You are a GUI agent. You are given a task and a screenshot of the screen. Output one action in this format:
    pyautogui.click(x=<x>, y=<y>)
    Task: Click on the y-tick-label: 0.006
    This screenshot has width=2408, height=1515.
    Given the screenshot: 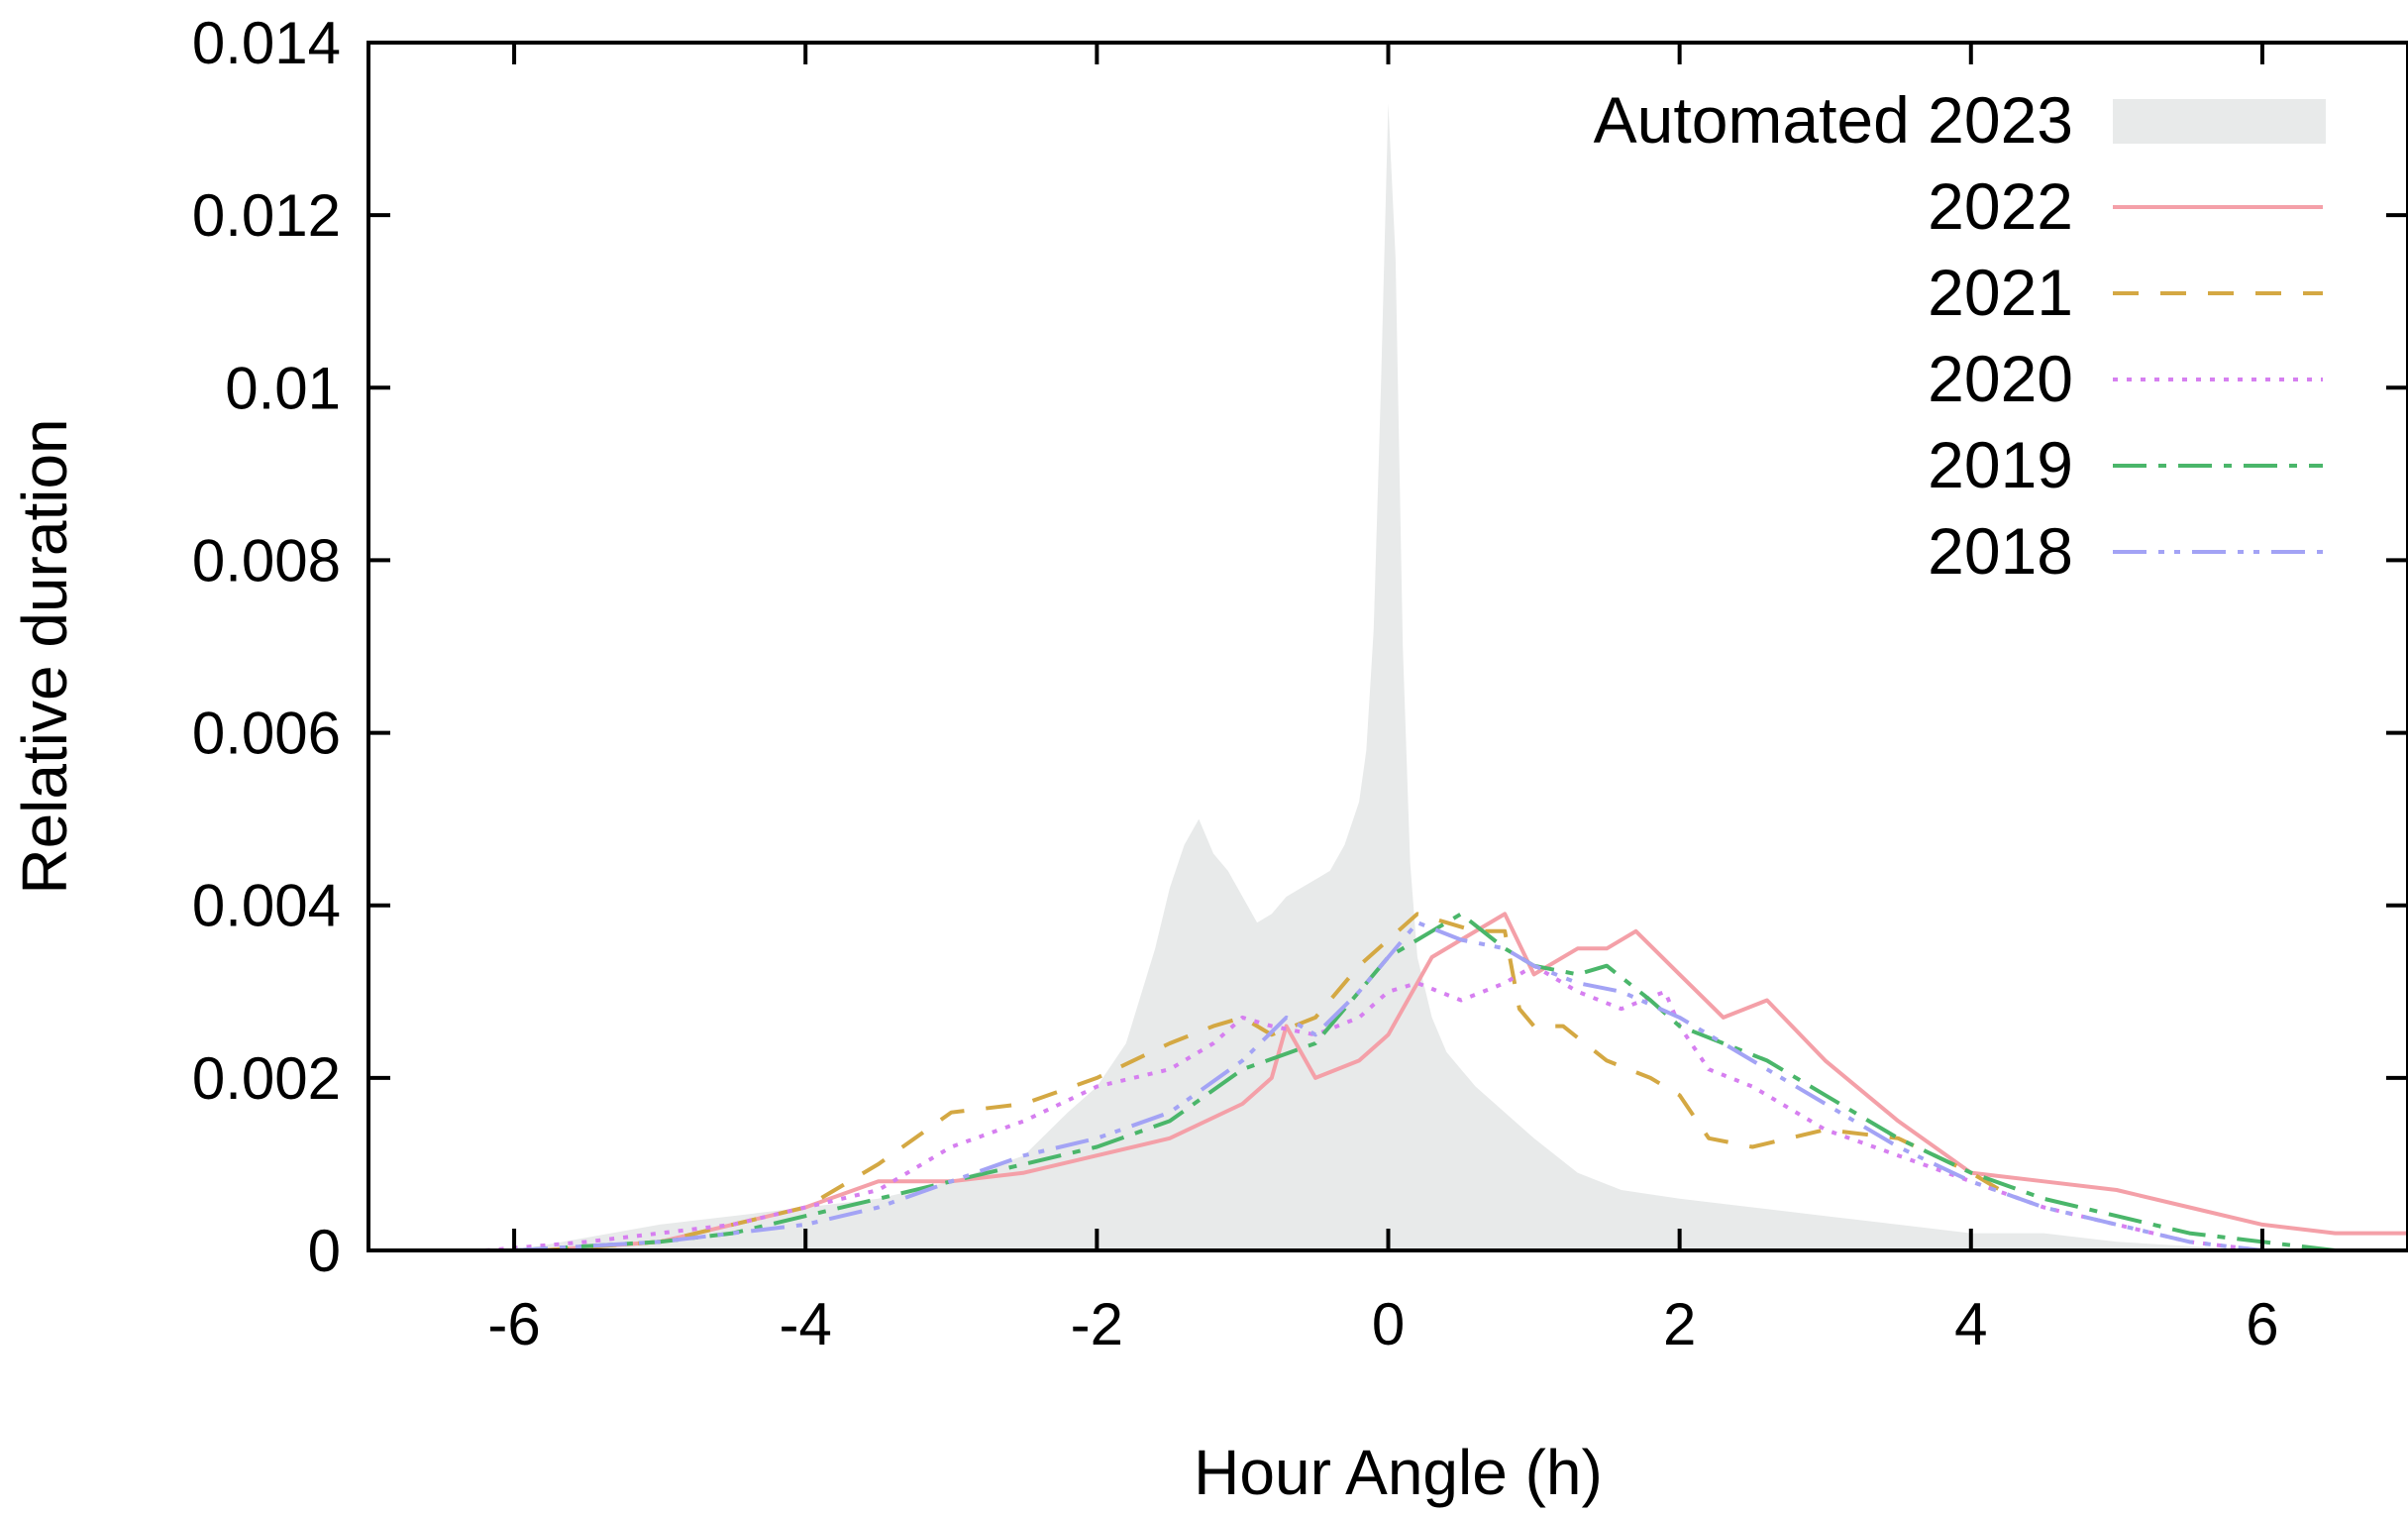 What is the action you would take?
    pyautogui.click(x=267, y=734)
    